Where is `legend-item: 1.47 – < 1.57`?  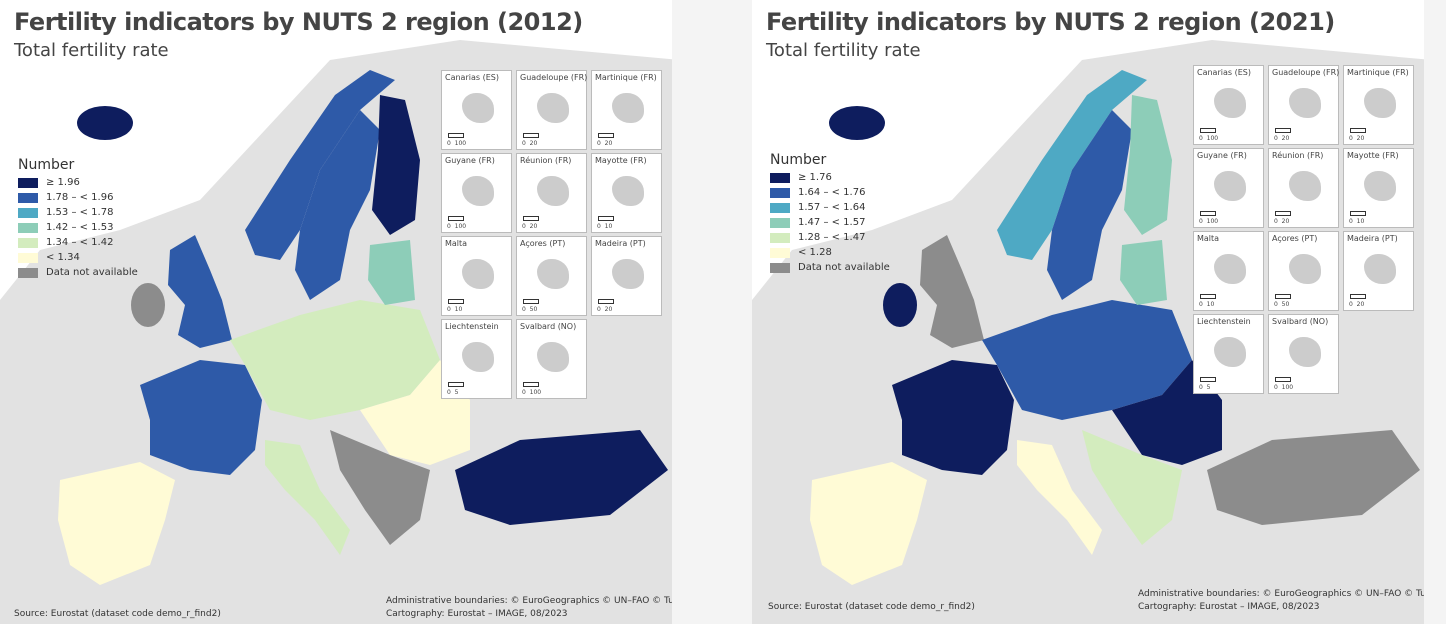
legend-item: 1.47 – < 1.57 is located at coordinates (830, 222).